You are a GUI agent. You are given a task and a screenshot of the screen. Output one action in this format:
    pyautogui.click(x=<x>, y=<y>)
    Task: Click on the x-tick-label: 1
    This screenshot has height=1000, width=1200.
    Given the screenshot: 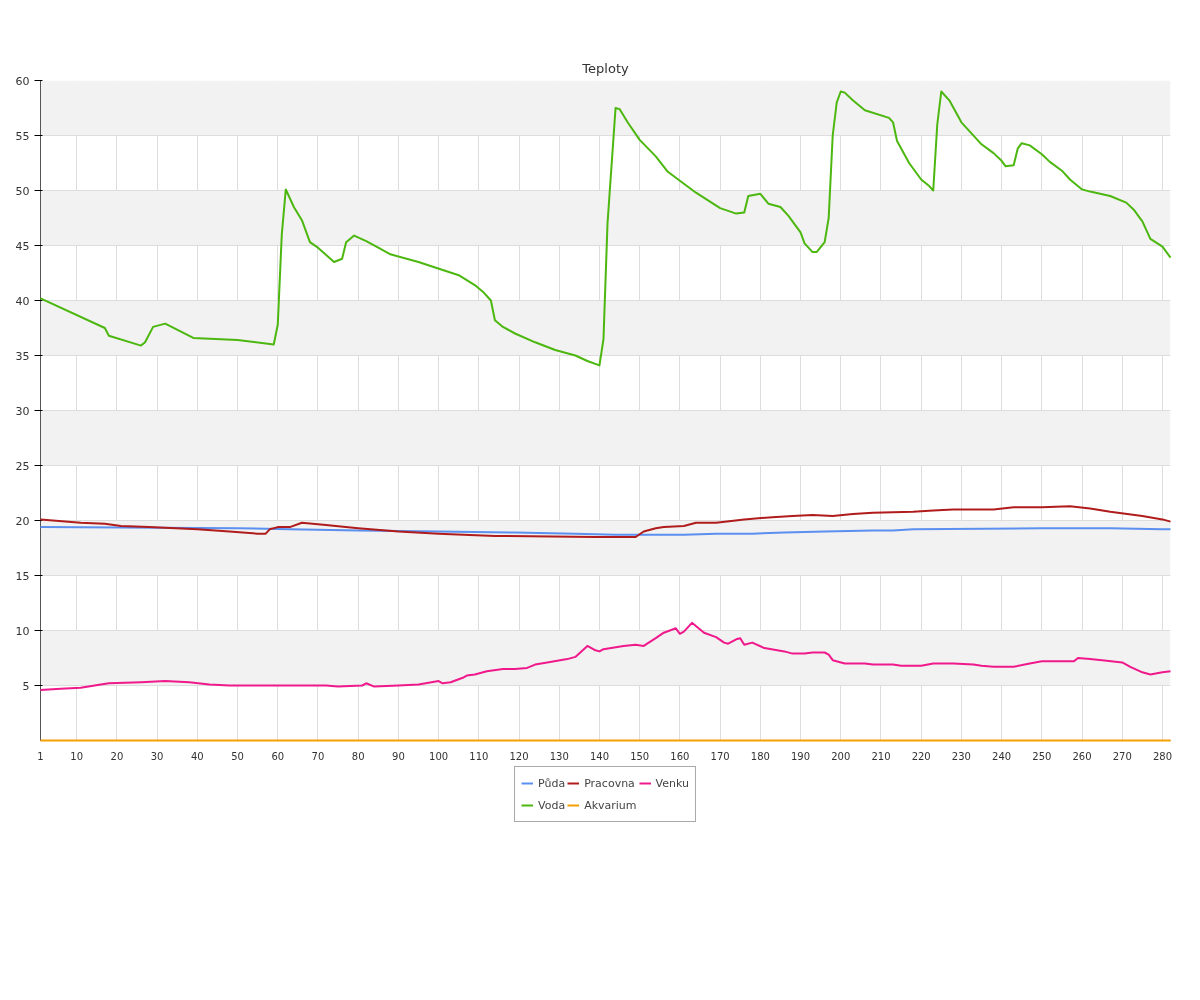 What is the action you would take?
    pyautogui.click(x=40, y=756)
    